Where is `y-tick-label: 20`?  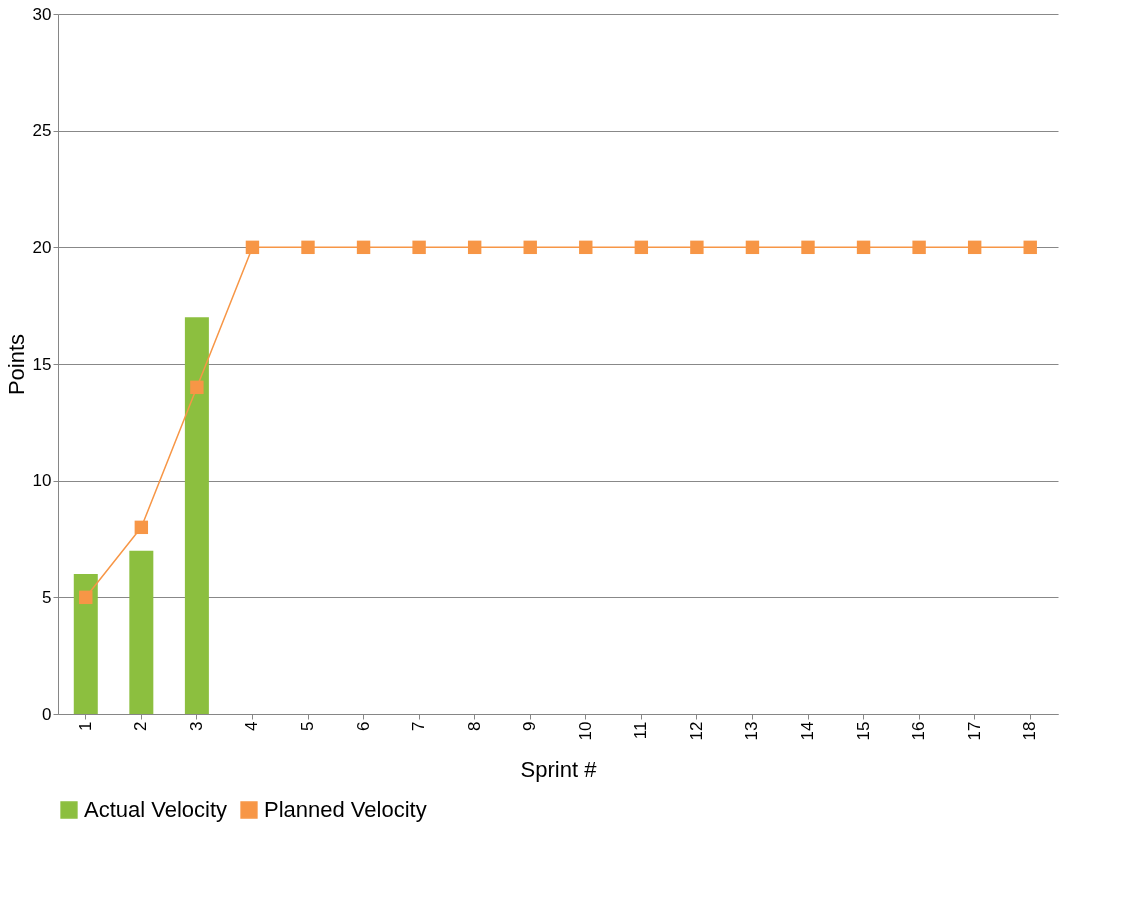 y-tick-label: 20 is located at coordinates (42, 247).